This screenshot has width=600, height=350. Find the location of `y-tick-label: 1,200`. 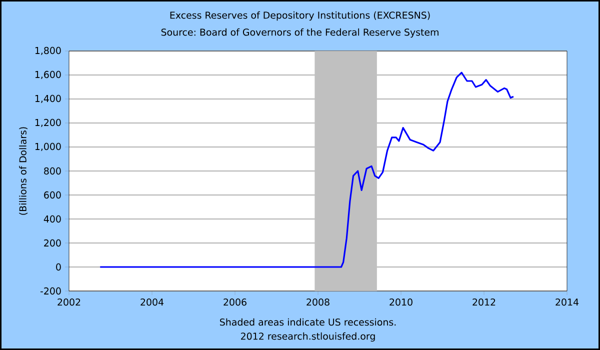

y-tick-label: 1,200 is located at coordinates (48, 123).